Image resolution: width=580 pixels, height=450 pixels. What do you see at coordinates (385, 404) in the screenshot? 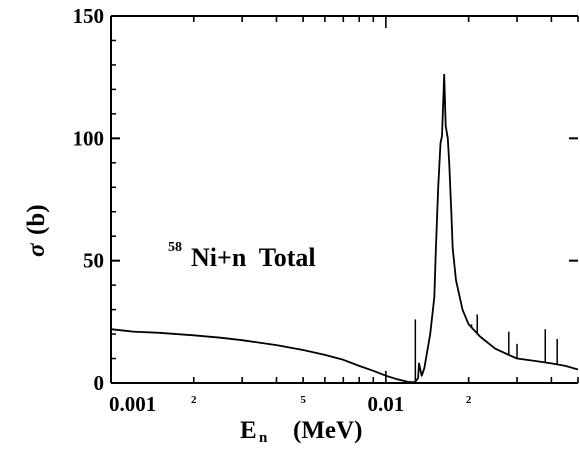
I see `x-tick-label: 0.01` at bounding box center [385, 404].